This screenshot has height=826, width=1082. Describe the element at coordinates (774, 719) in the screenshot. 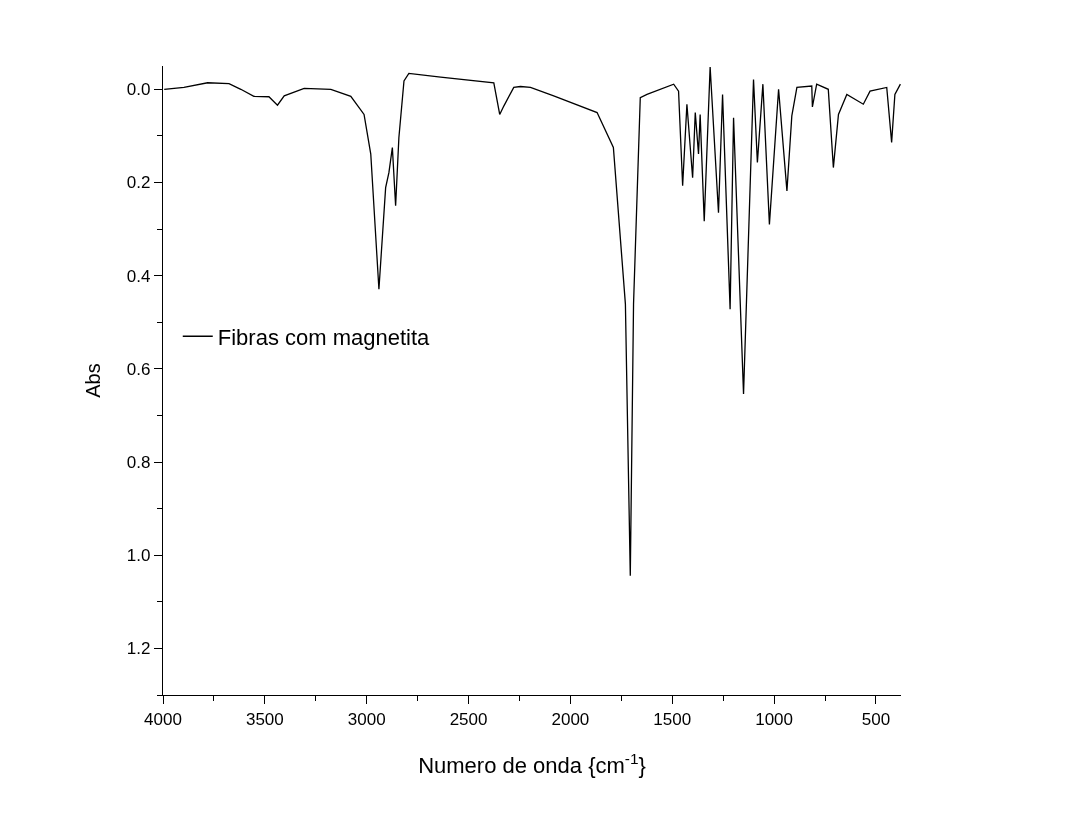

I see `x-tick-label: 1000` at that location.